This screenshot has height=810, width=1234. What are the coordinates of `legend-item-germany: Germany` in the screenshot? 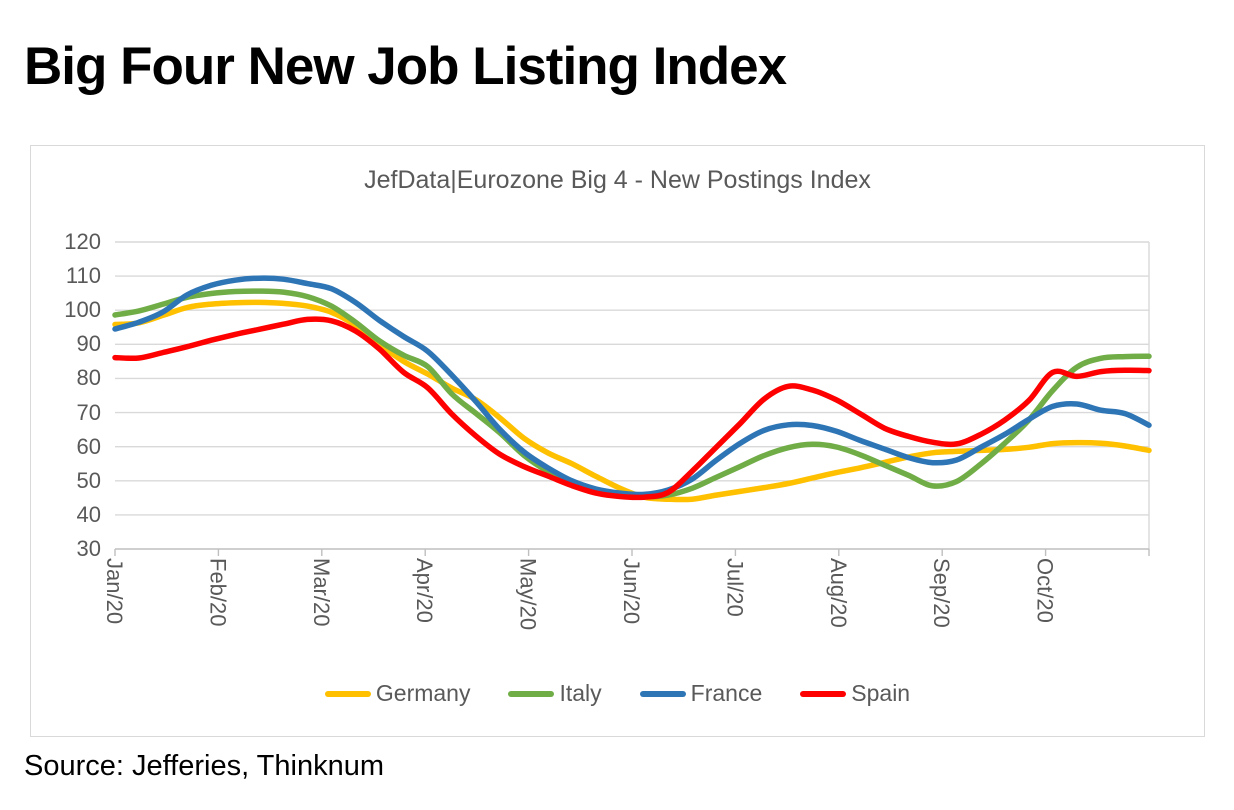 It's located at (397, 693).